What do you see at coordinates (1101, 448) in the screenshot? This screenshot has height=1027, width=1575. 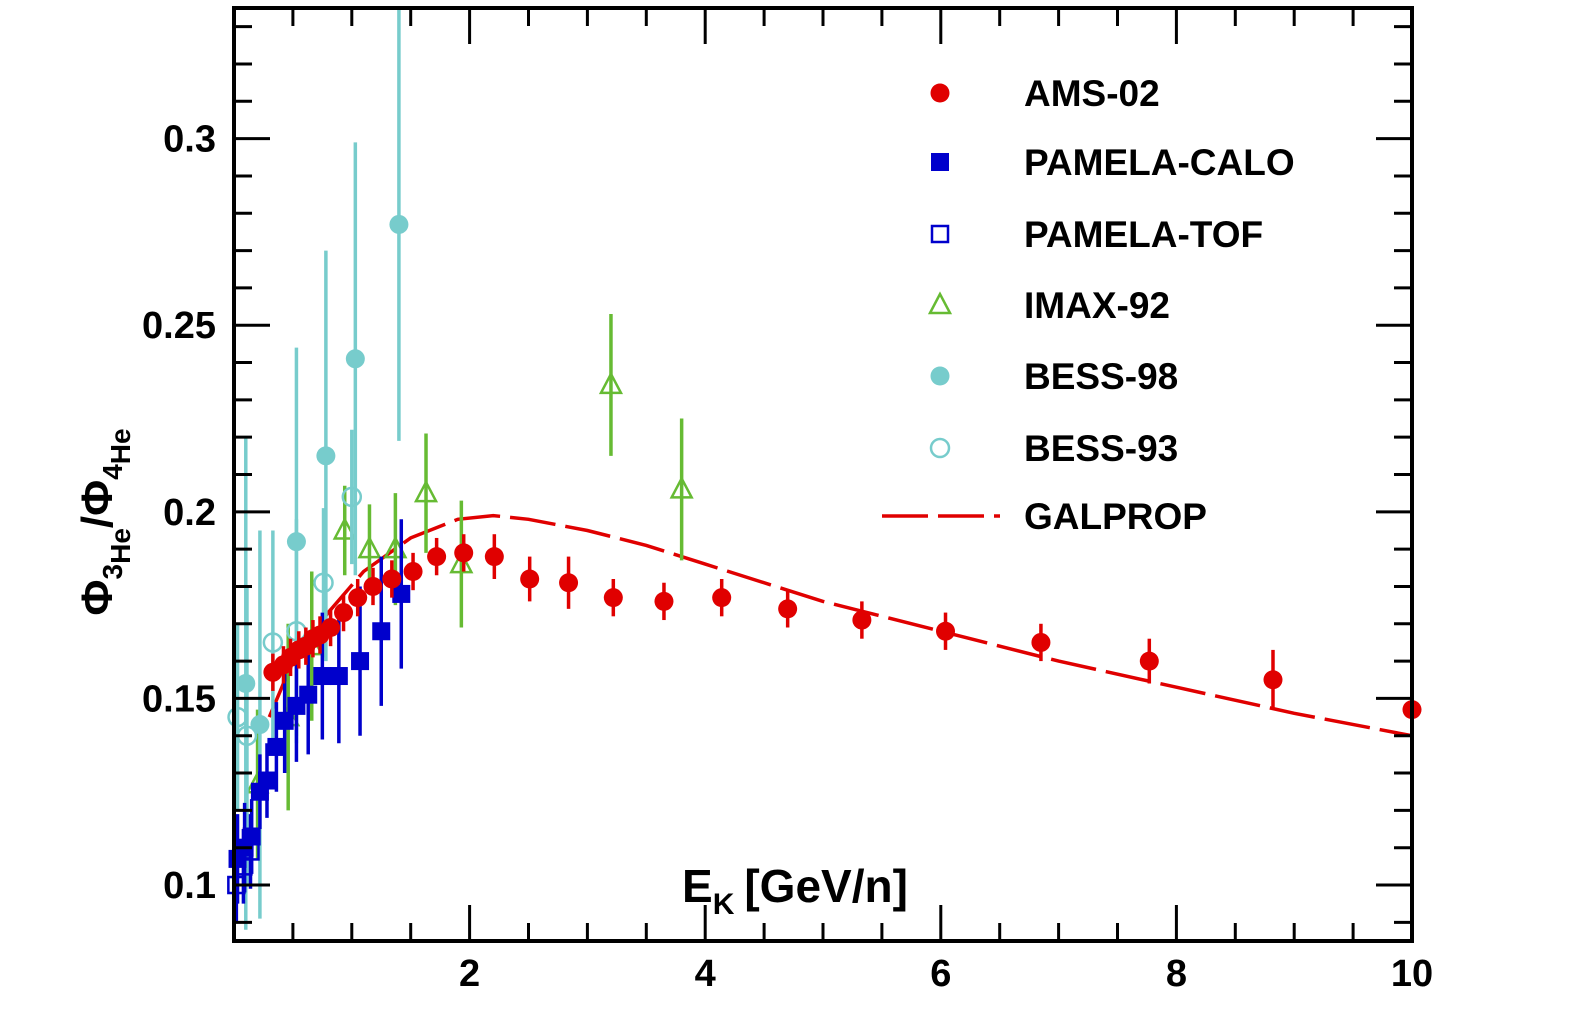 I see `legend-label-bess-93: BESS-93` at bounding box center [1101, 448].